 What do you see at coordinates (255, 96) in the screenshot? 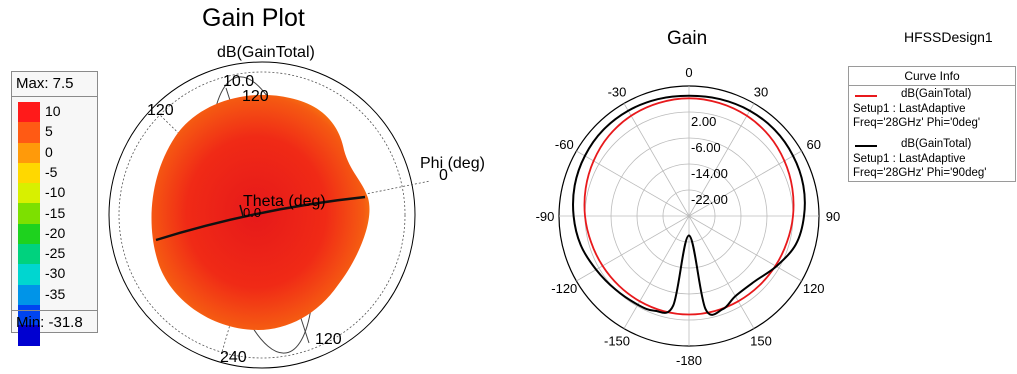
I see `axis-label-top-tick: 120` at bounding box center [255, 96].